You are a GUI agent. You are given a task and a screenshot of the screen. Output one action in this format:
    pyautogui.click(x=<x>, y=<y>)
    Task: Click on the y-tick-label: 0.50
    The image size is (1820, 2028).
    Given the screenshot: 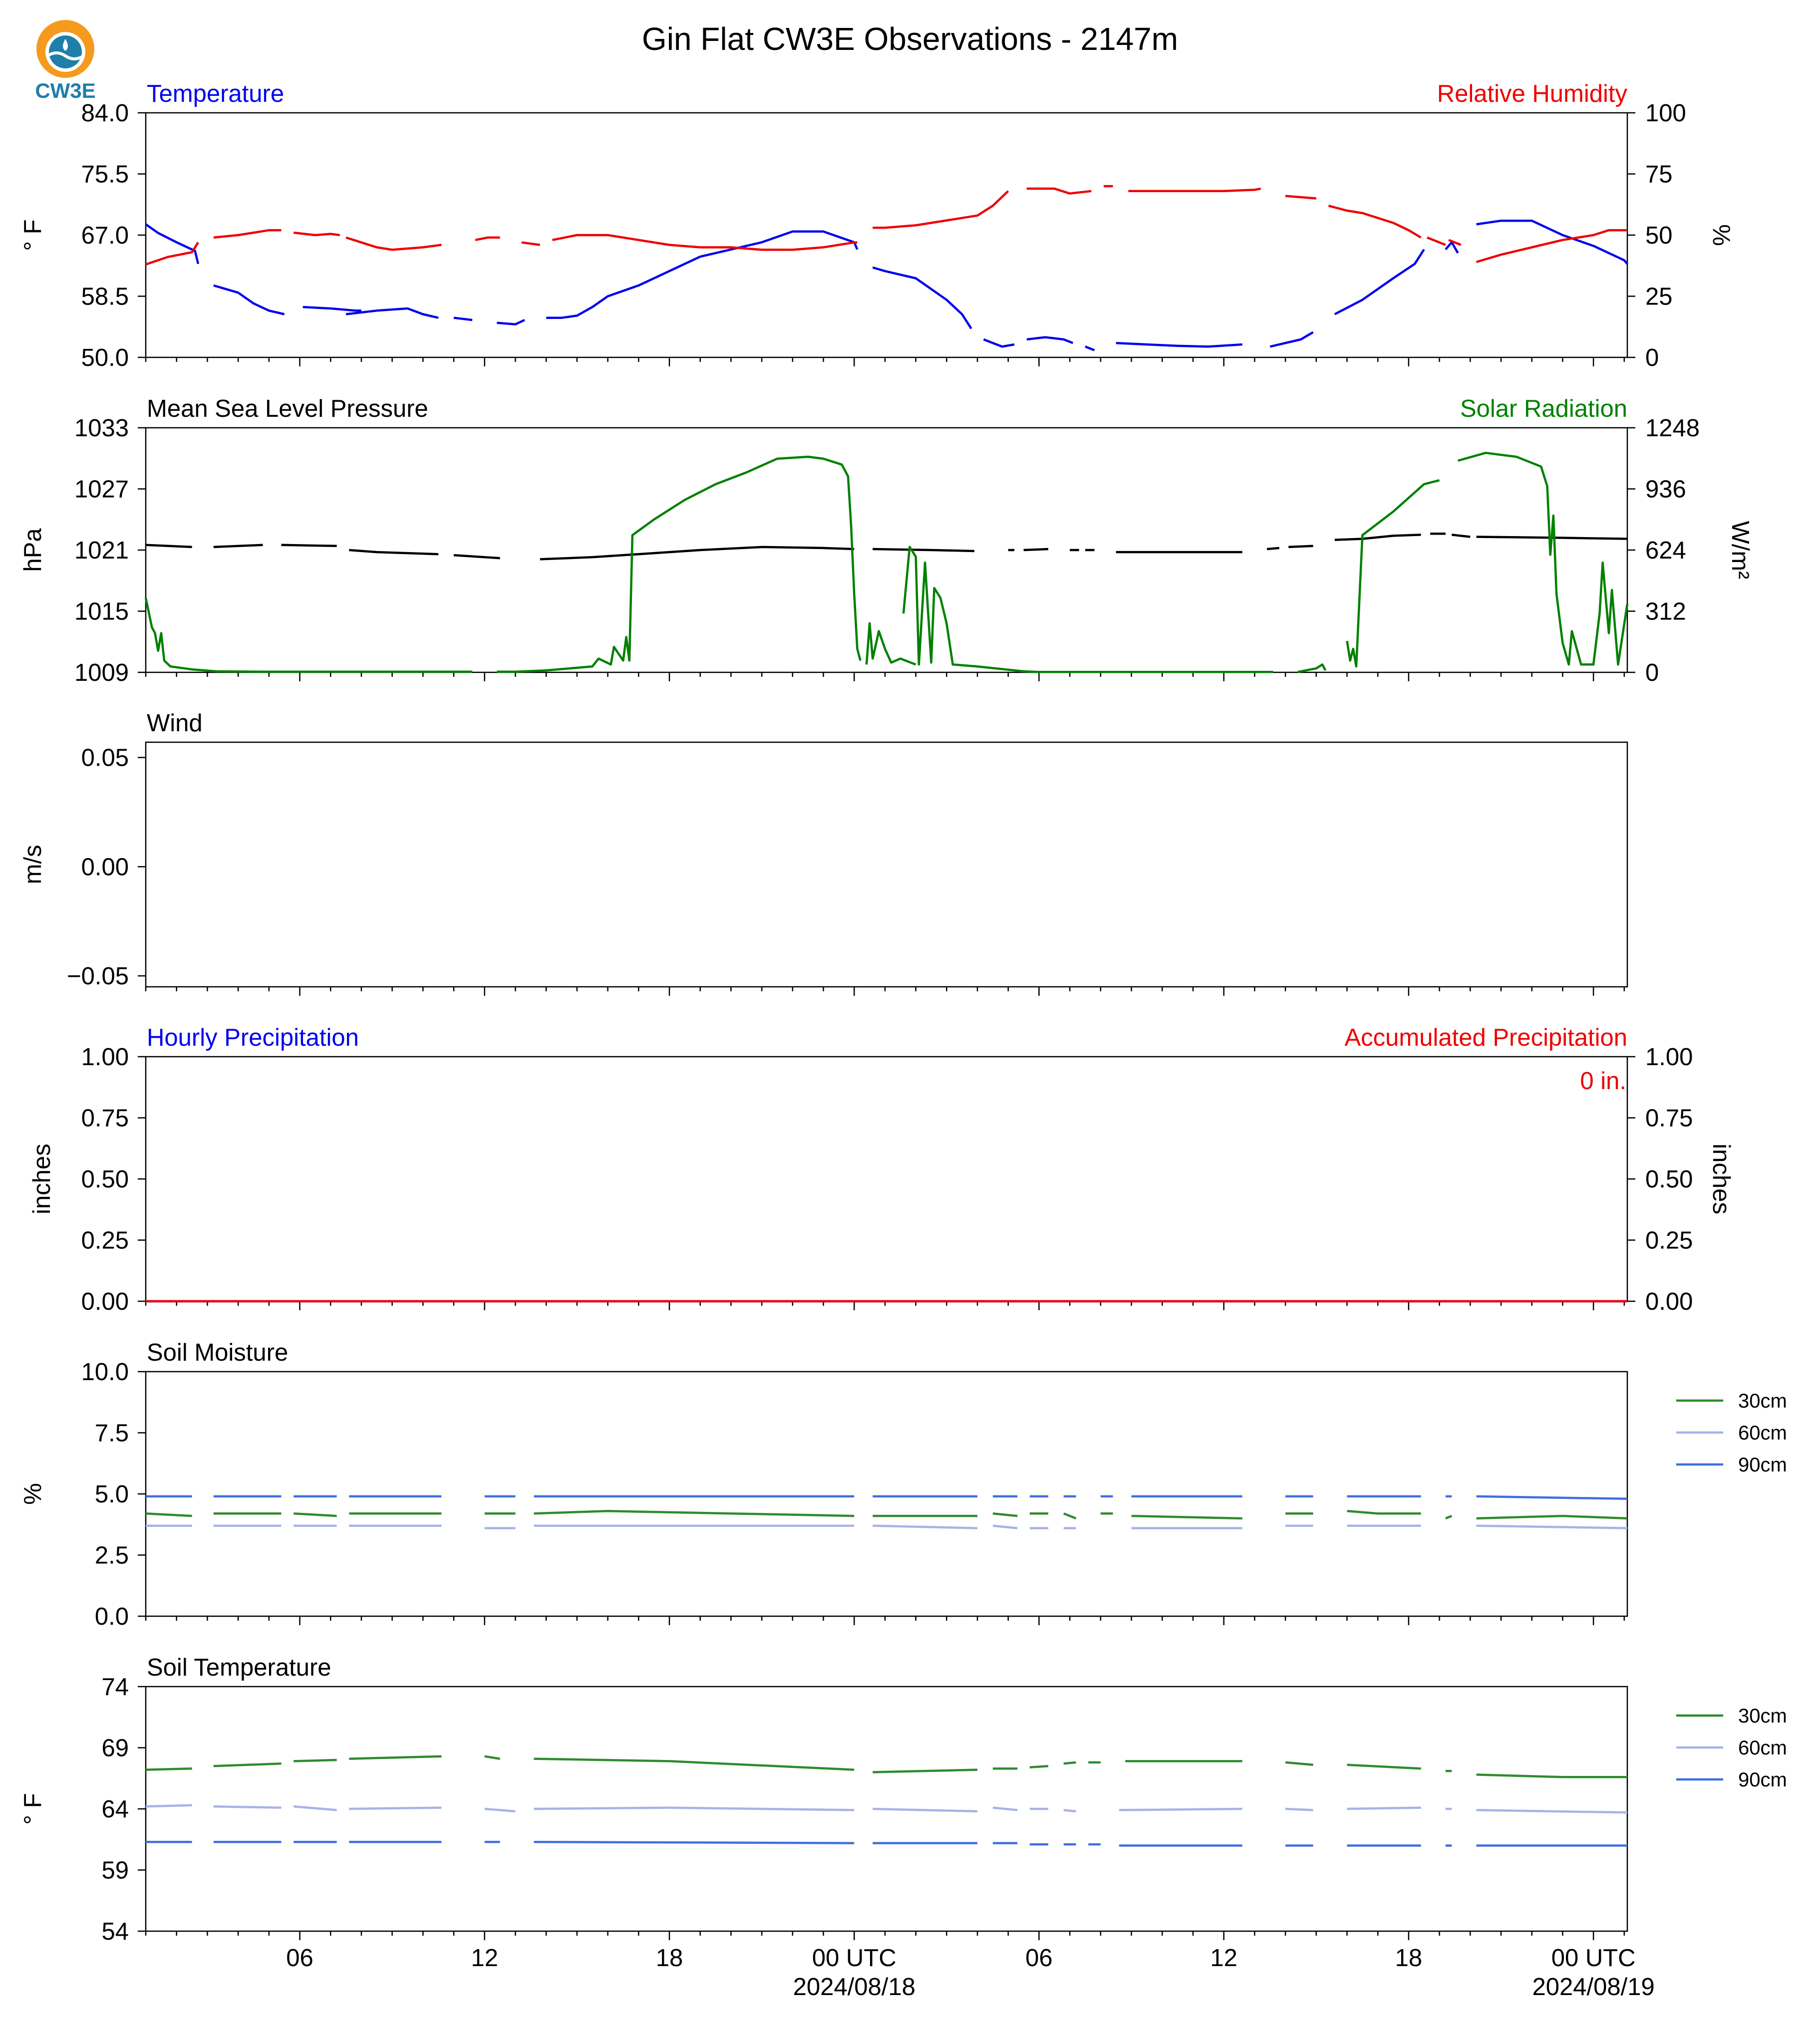 What is the action you would take?
    pyautogui.click(x=105, y=1179)
    